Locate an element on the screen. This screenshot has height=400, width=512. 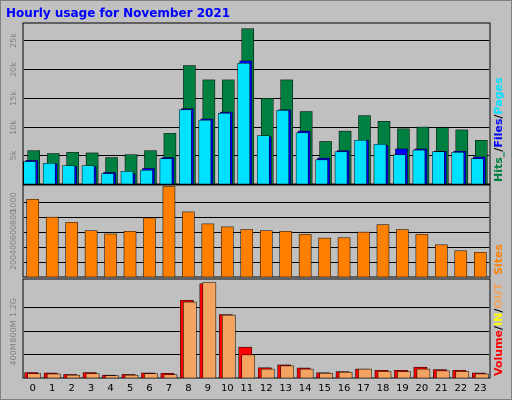
x-tick-label-15: 15 is located at coordinates (324, 388).